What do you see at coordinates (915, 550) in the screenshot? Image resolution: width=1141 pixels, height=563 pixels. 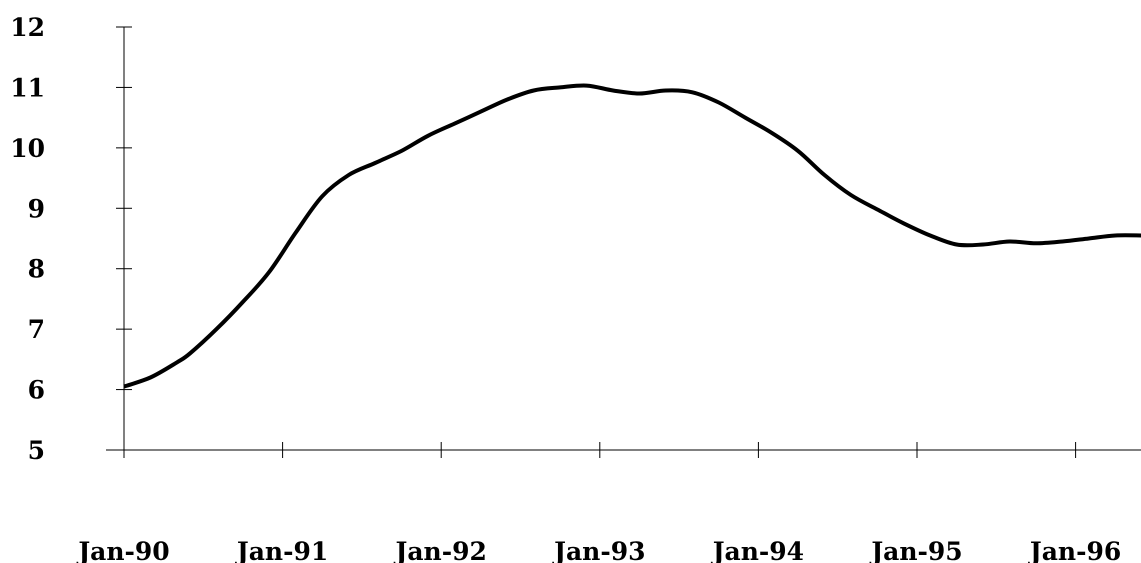 I see `x-tick-label: Jan-95` at bounding box center [915, 550].